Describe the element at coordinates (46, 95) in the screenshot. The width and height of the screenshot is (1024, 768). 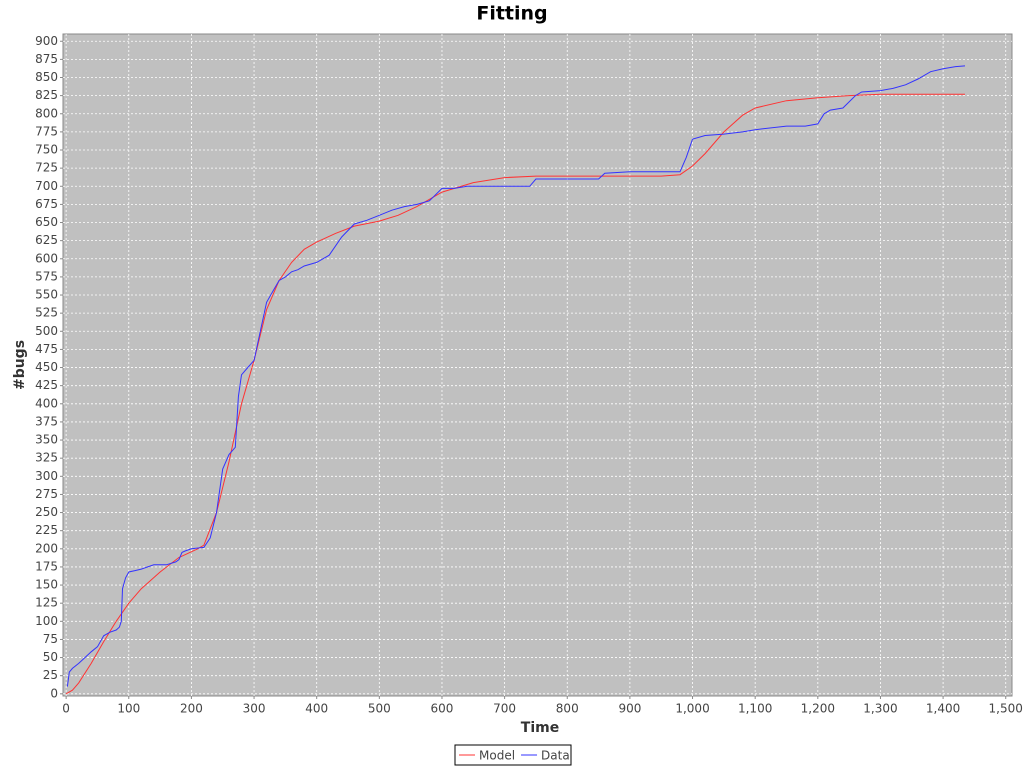
I see `y-tick-label: 825` at that location.